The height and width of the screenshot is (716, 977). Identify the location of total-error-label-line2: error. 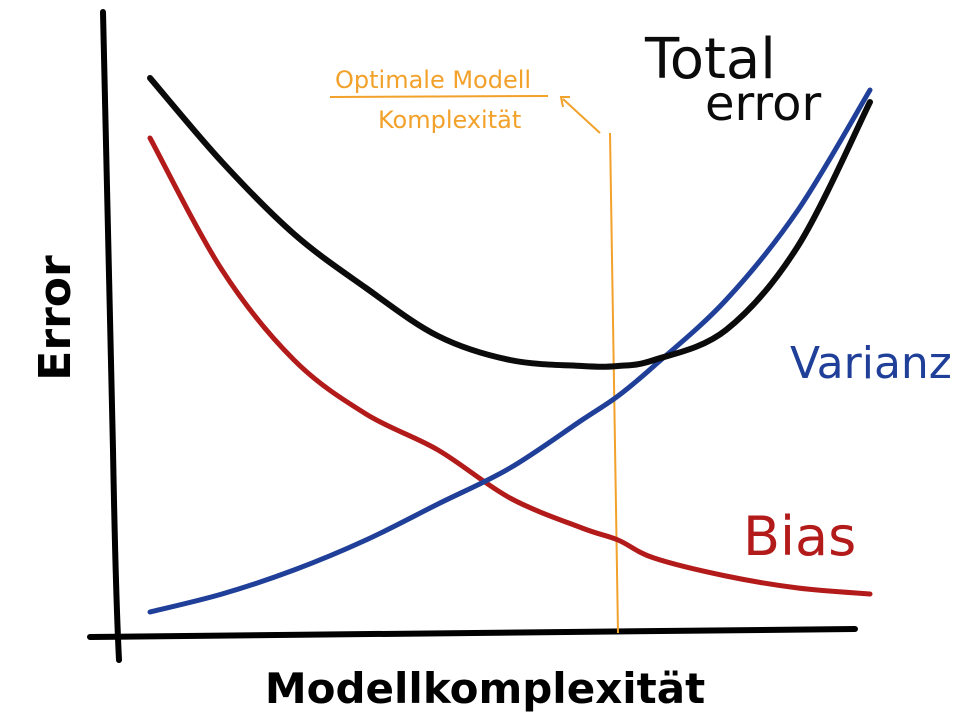
(763, 104).